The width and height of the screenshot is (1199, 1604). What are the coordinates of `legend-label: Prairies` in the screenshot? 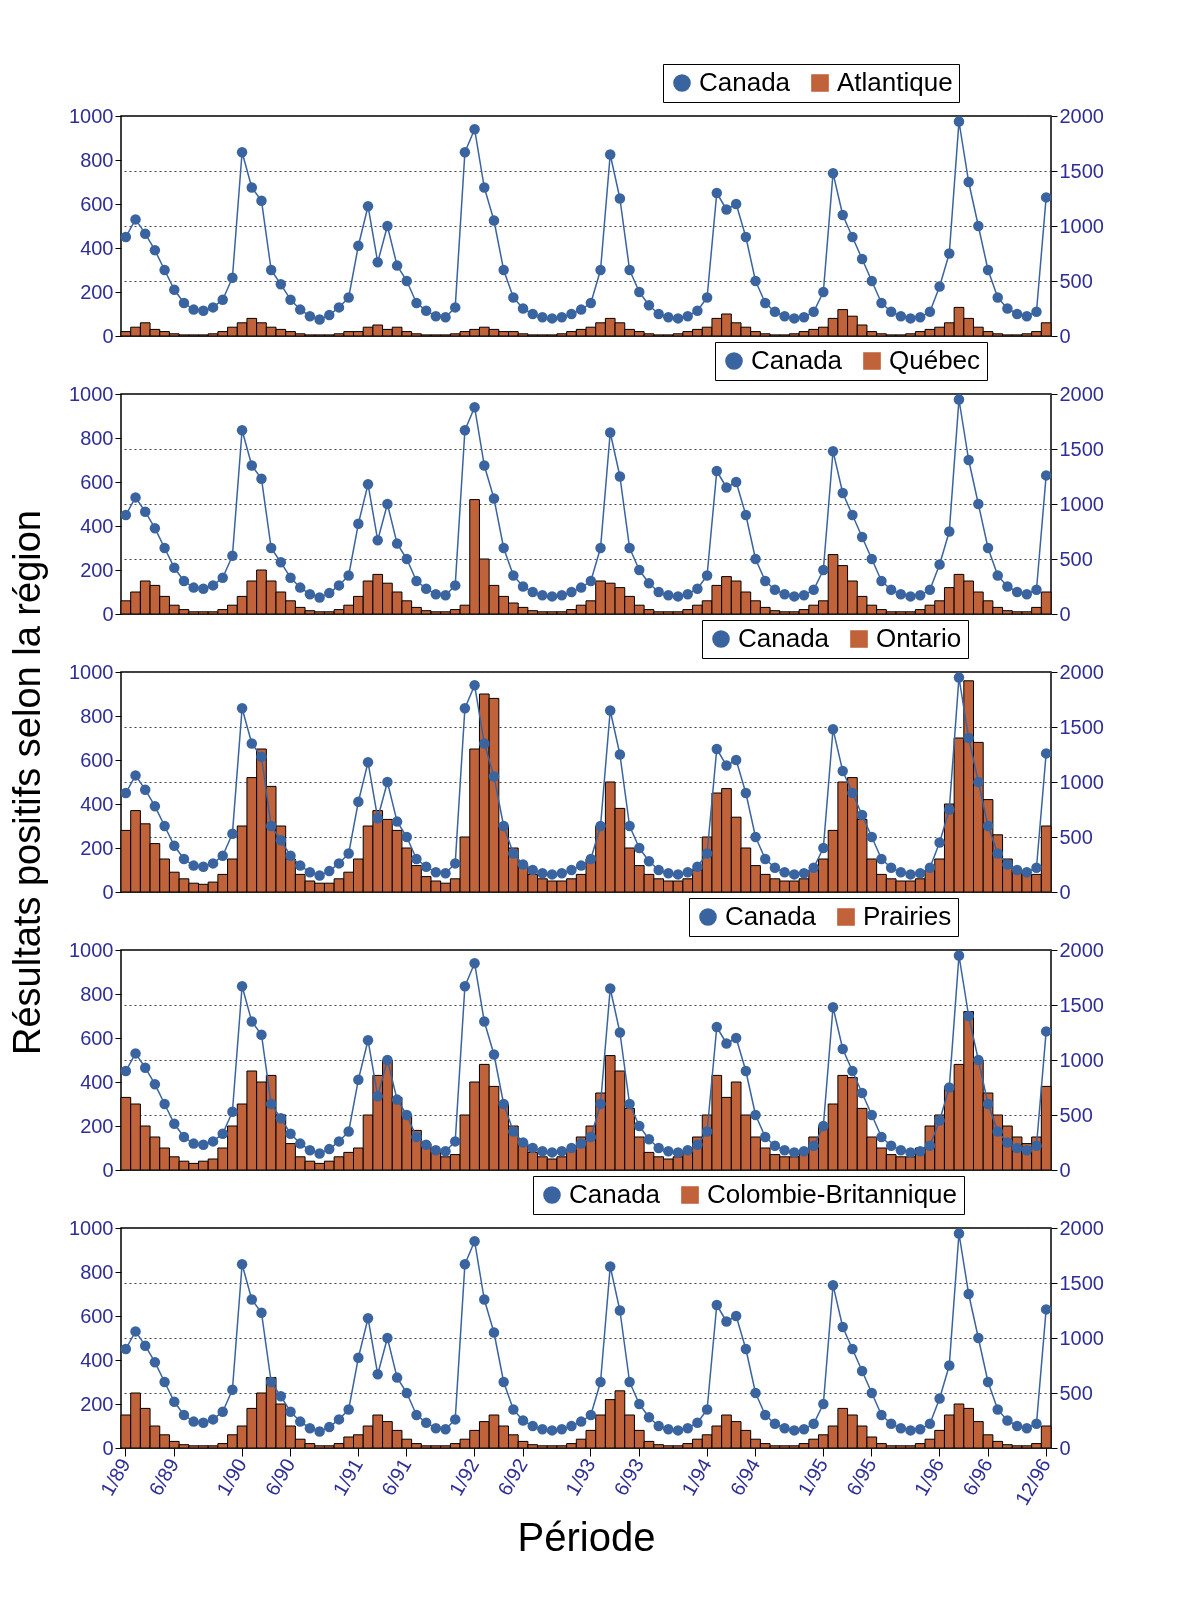 It's located at (907, 916).